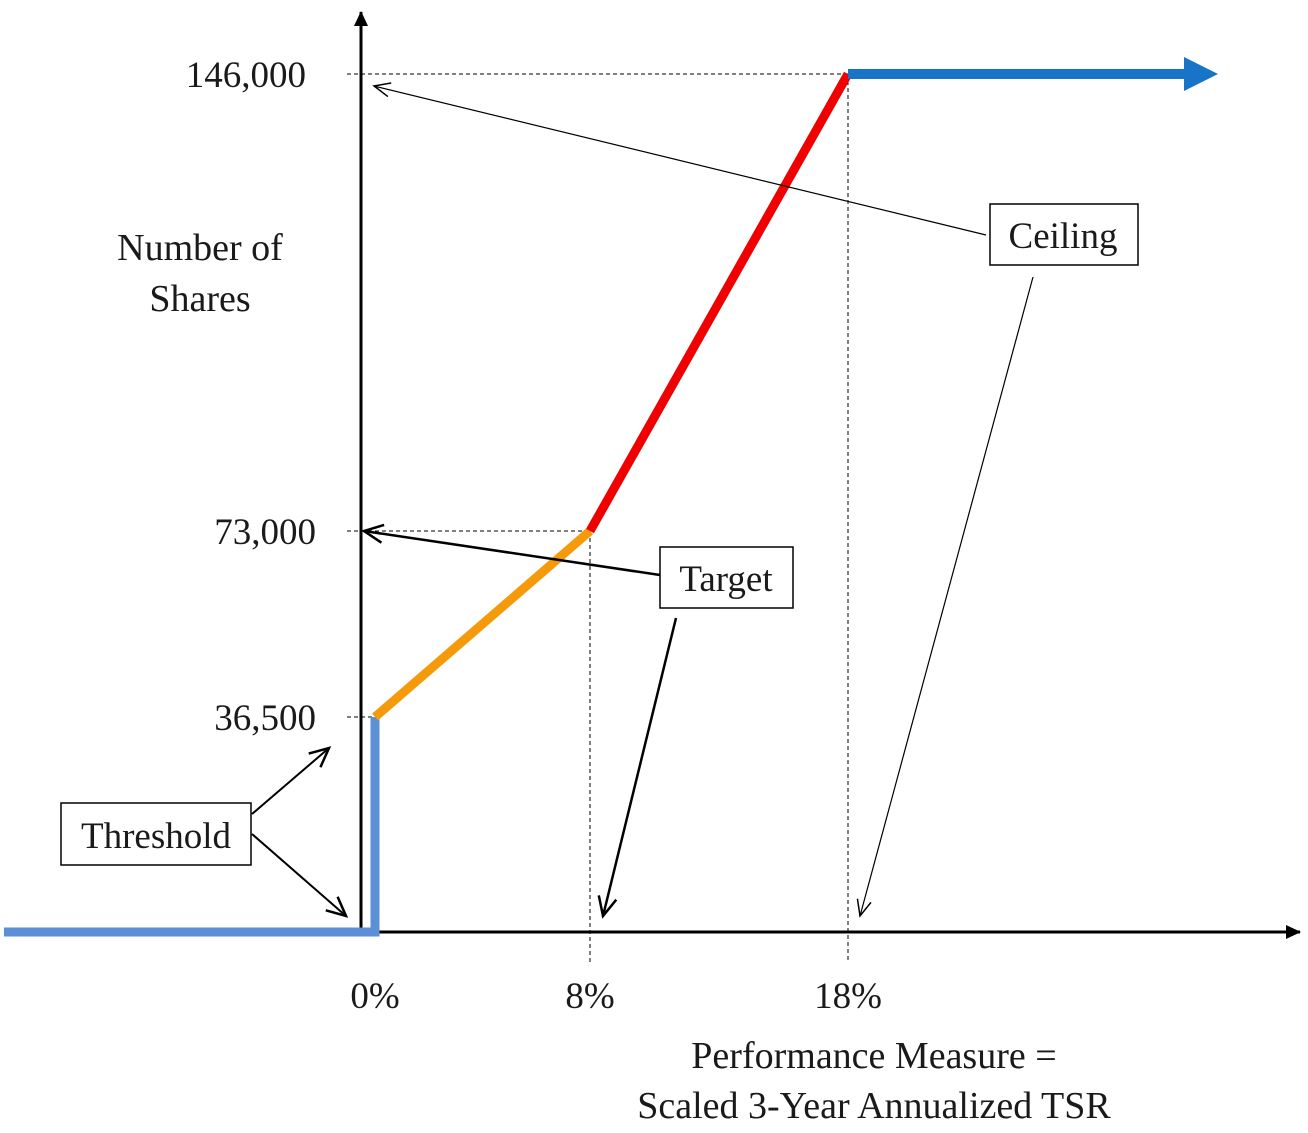 The height and width of the screenshot is (1133, 1308). I want to click on x-tick-8%: 8%, so click(589, 996).